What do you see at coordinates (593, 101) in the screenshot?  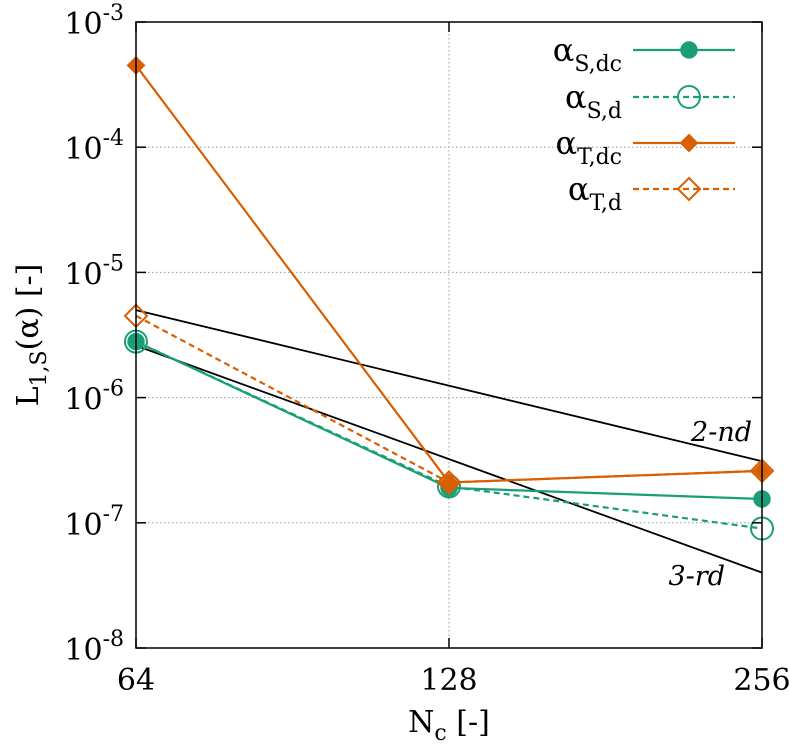 I see `legend-label-s-d: αS,d` at bounding box center [593, 101].